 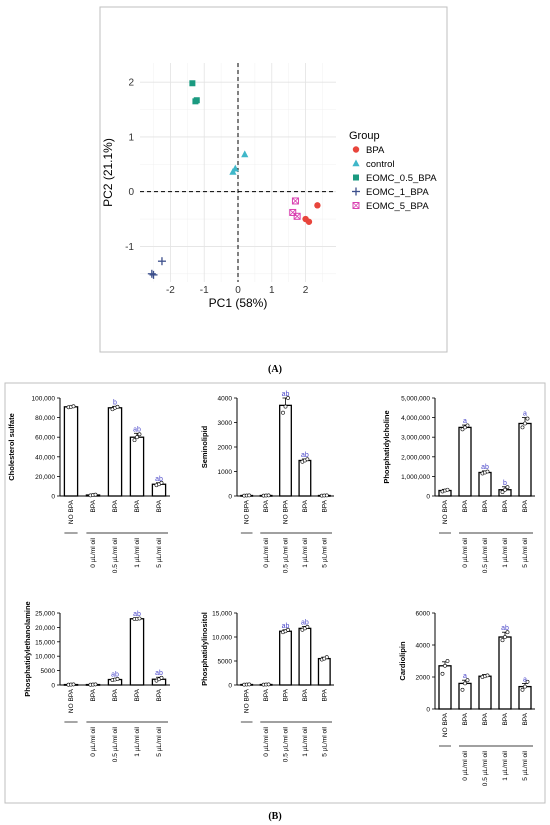 I want to click on y-tick-label: 3000, so click(x=225, y=423).